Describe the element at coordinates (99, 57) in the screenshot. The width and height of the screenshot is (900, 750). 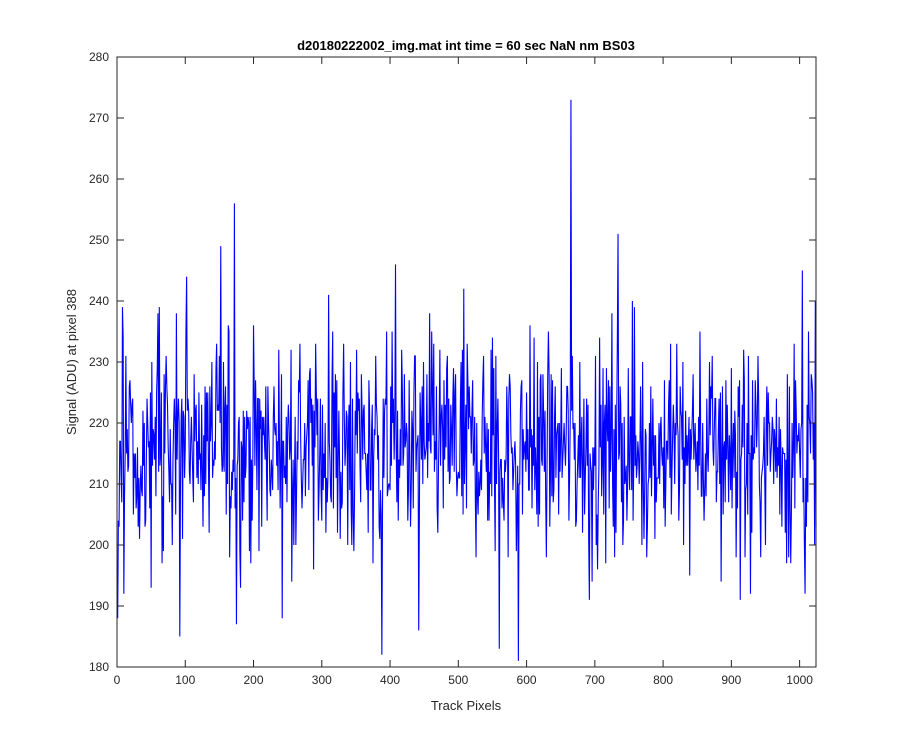
I see `y-tick-label: 280` at that location.